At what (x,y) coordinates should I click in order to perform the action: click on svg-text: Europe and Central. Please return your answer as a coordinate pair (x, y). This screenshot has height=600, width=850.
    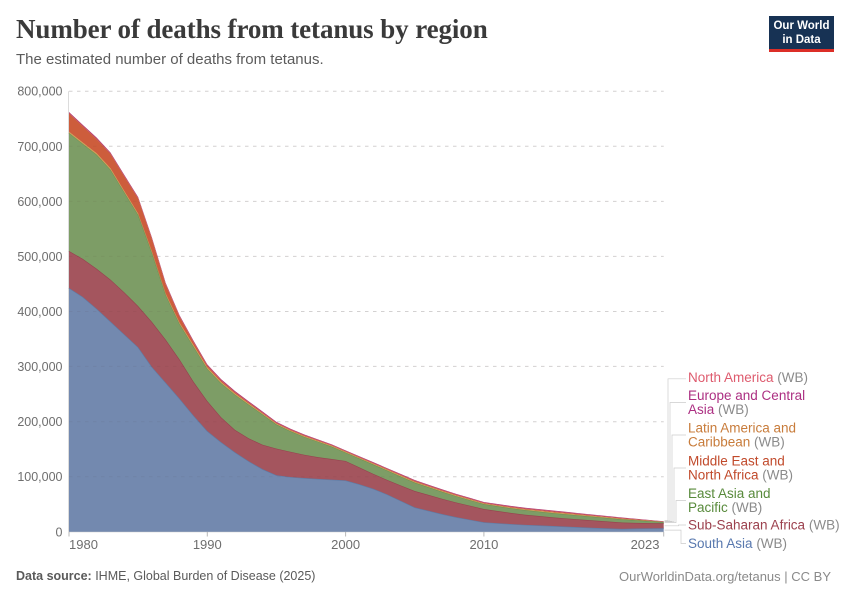
    Looking at the image, I should click on (746, 395).